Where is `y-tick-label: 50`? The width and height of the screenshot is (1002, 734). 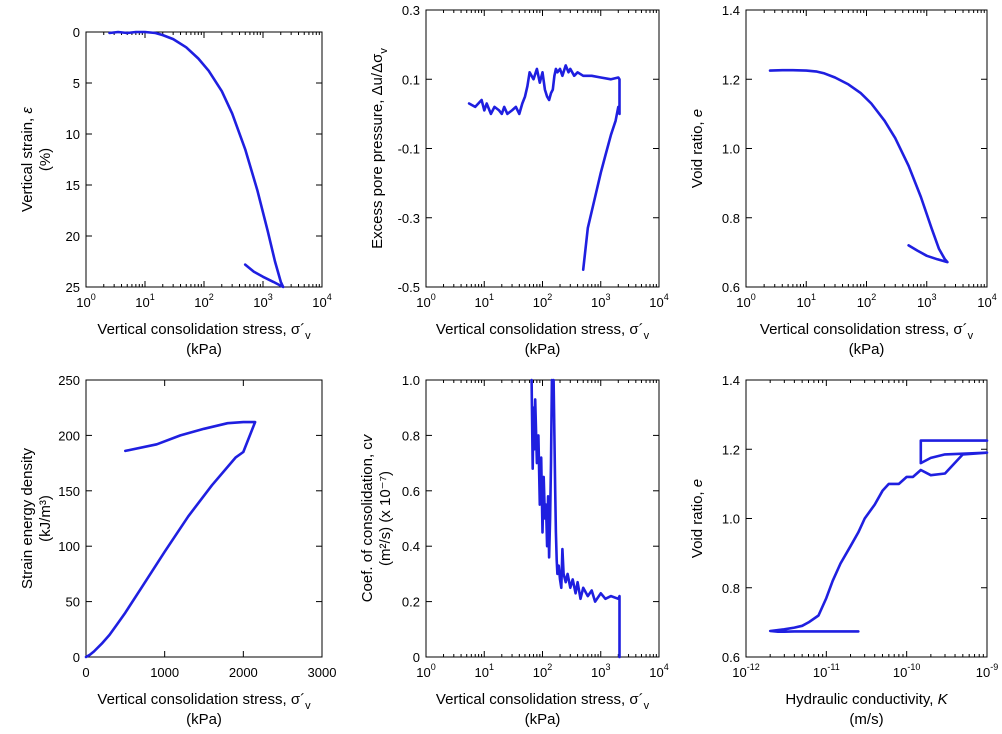
y-tick-label: 50 is located at coordinates (73, 602).